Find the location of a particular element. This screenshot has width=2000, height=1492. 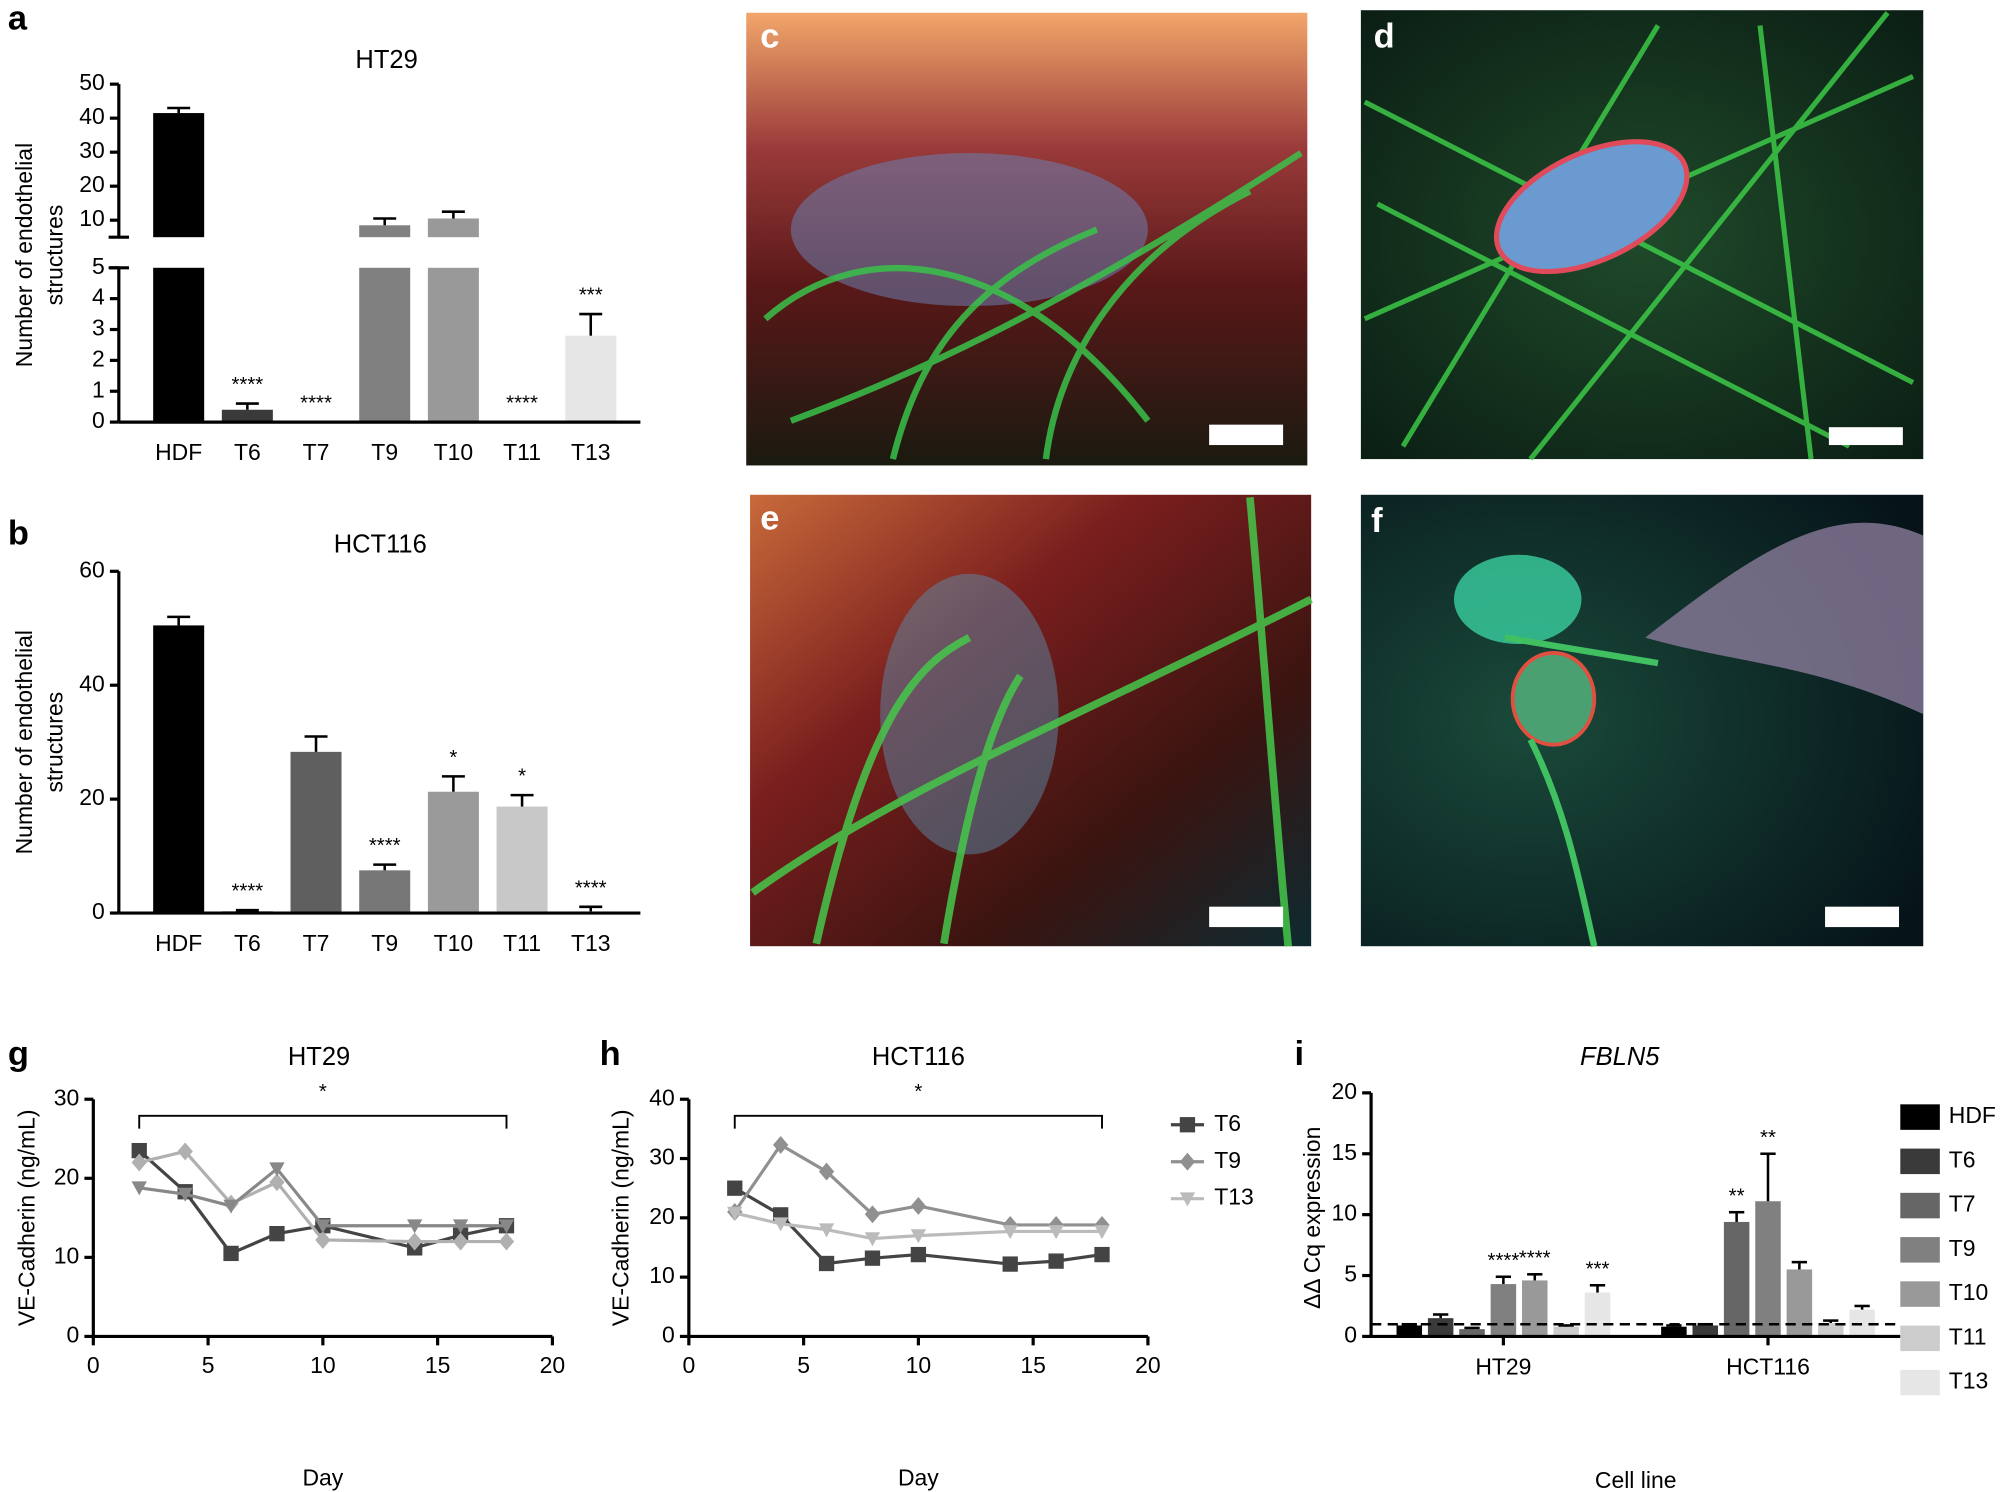

legend-label: T7 is located at coordinates (1962, 1204).